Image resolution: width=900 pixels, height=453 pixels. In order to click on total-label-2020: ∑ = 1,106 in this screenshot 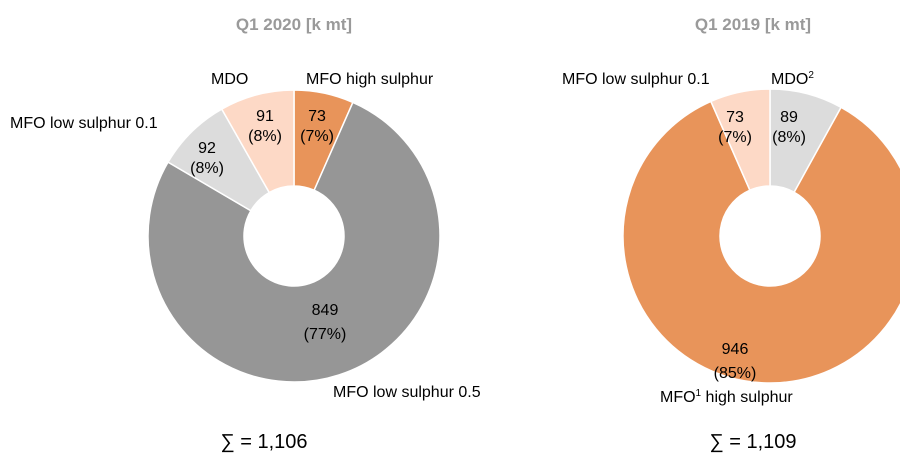, I will do `click(263, 442)`.